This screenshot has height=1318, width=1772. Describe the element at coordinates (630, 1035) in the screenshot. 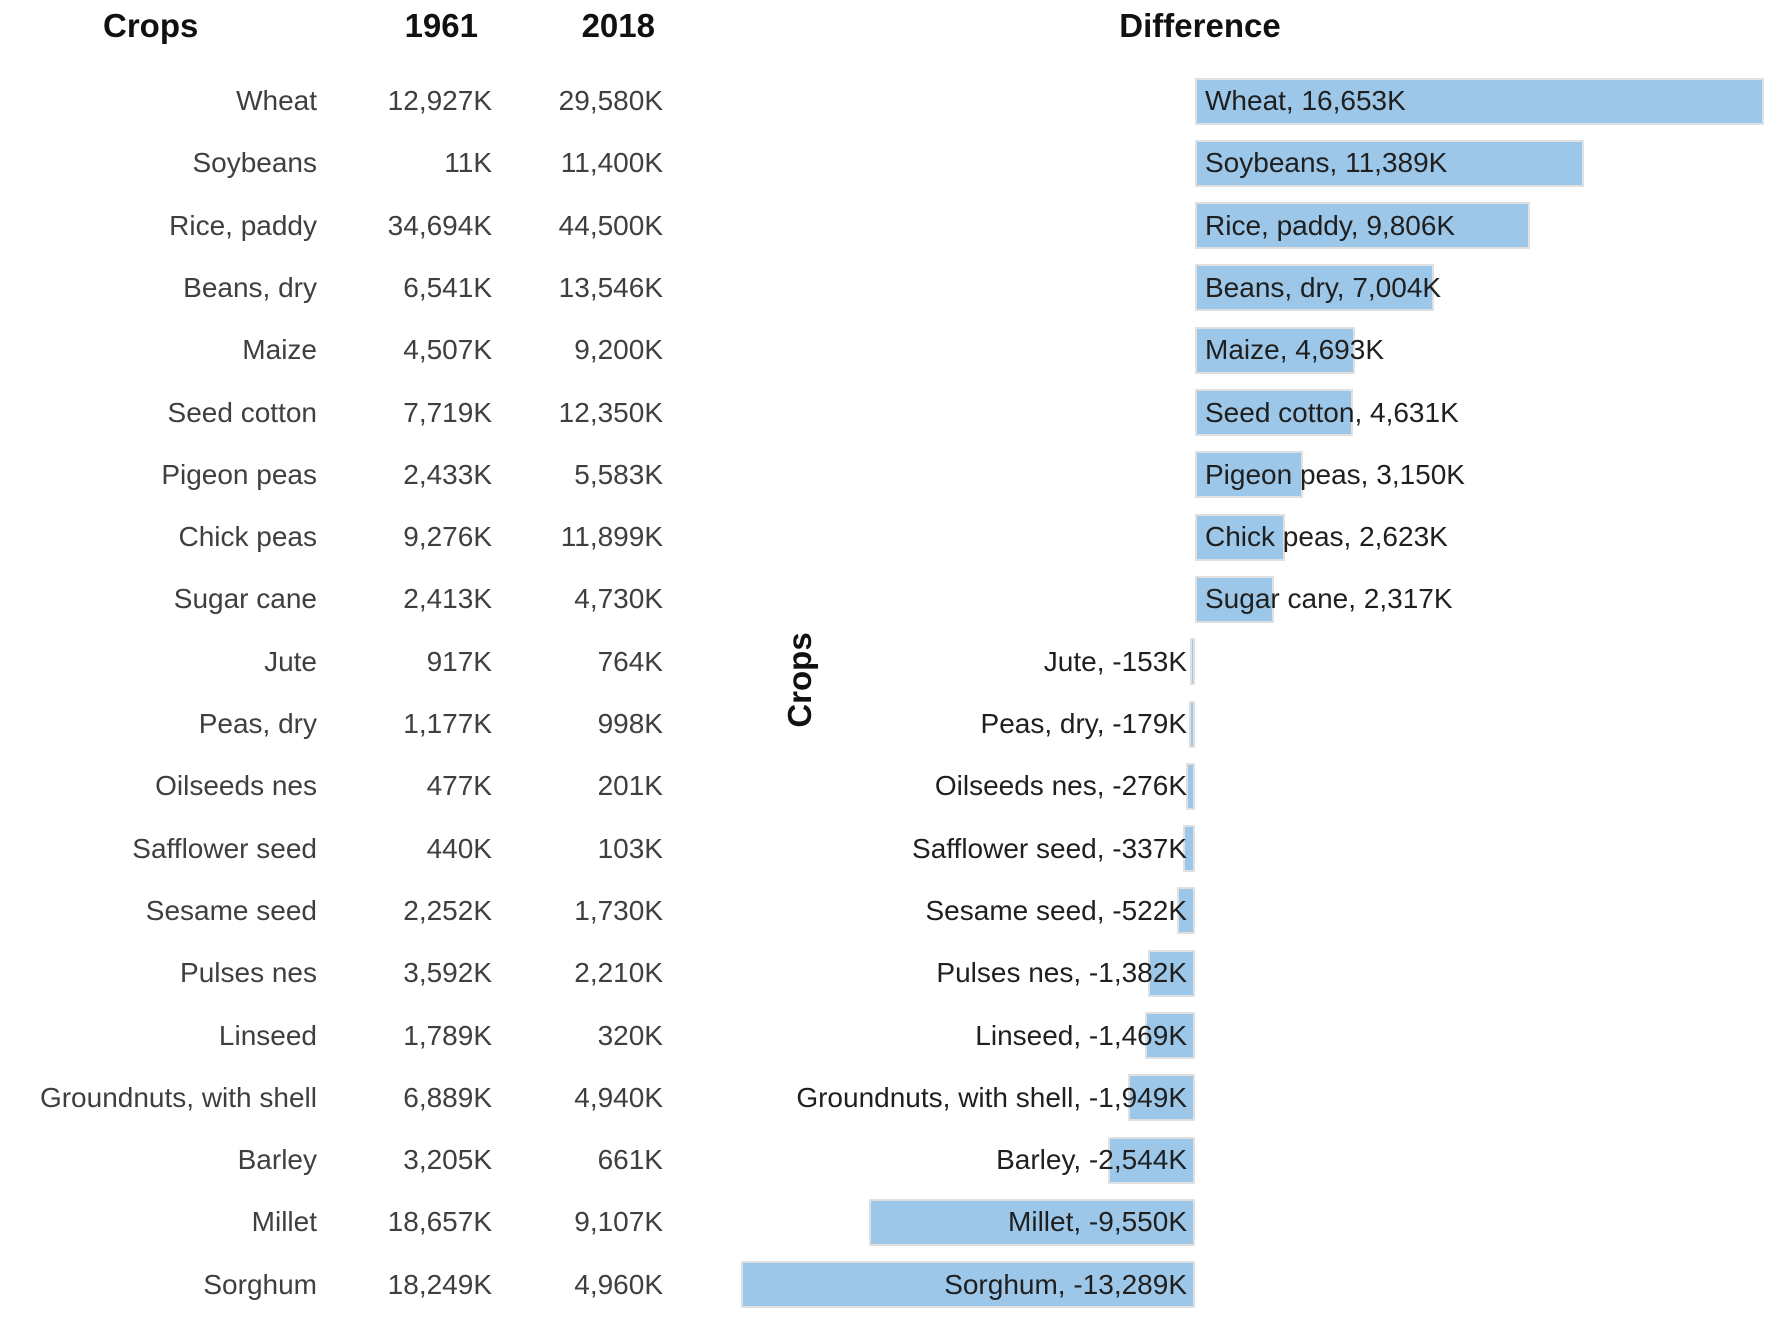

I see `value-2018-cell: 320K` at that location.